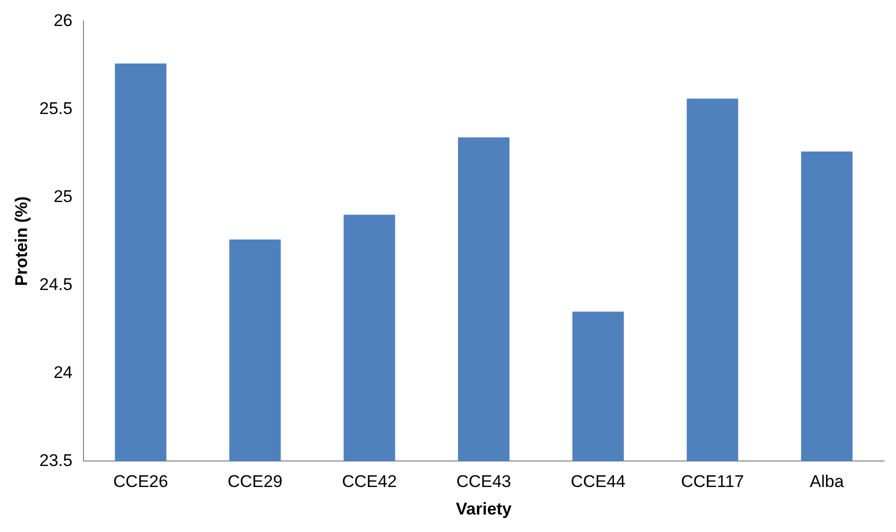  Describe the element at coordinates (21, 241) in the screenshot. I see `y-axis-title: Protein (%)` at that location.